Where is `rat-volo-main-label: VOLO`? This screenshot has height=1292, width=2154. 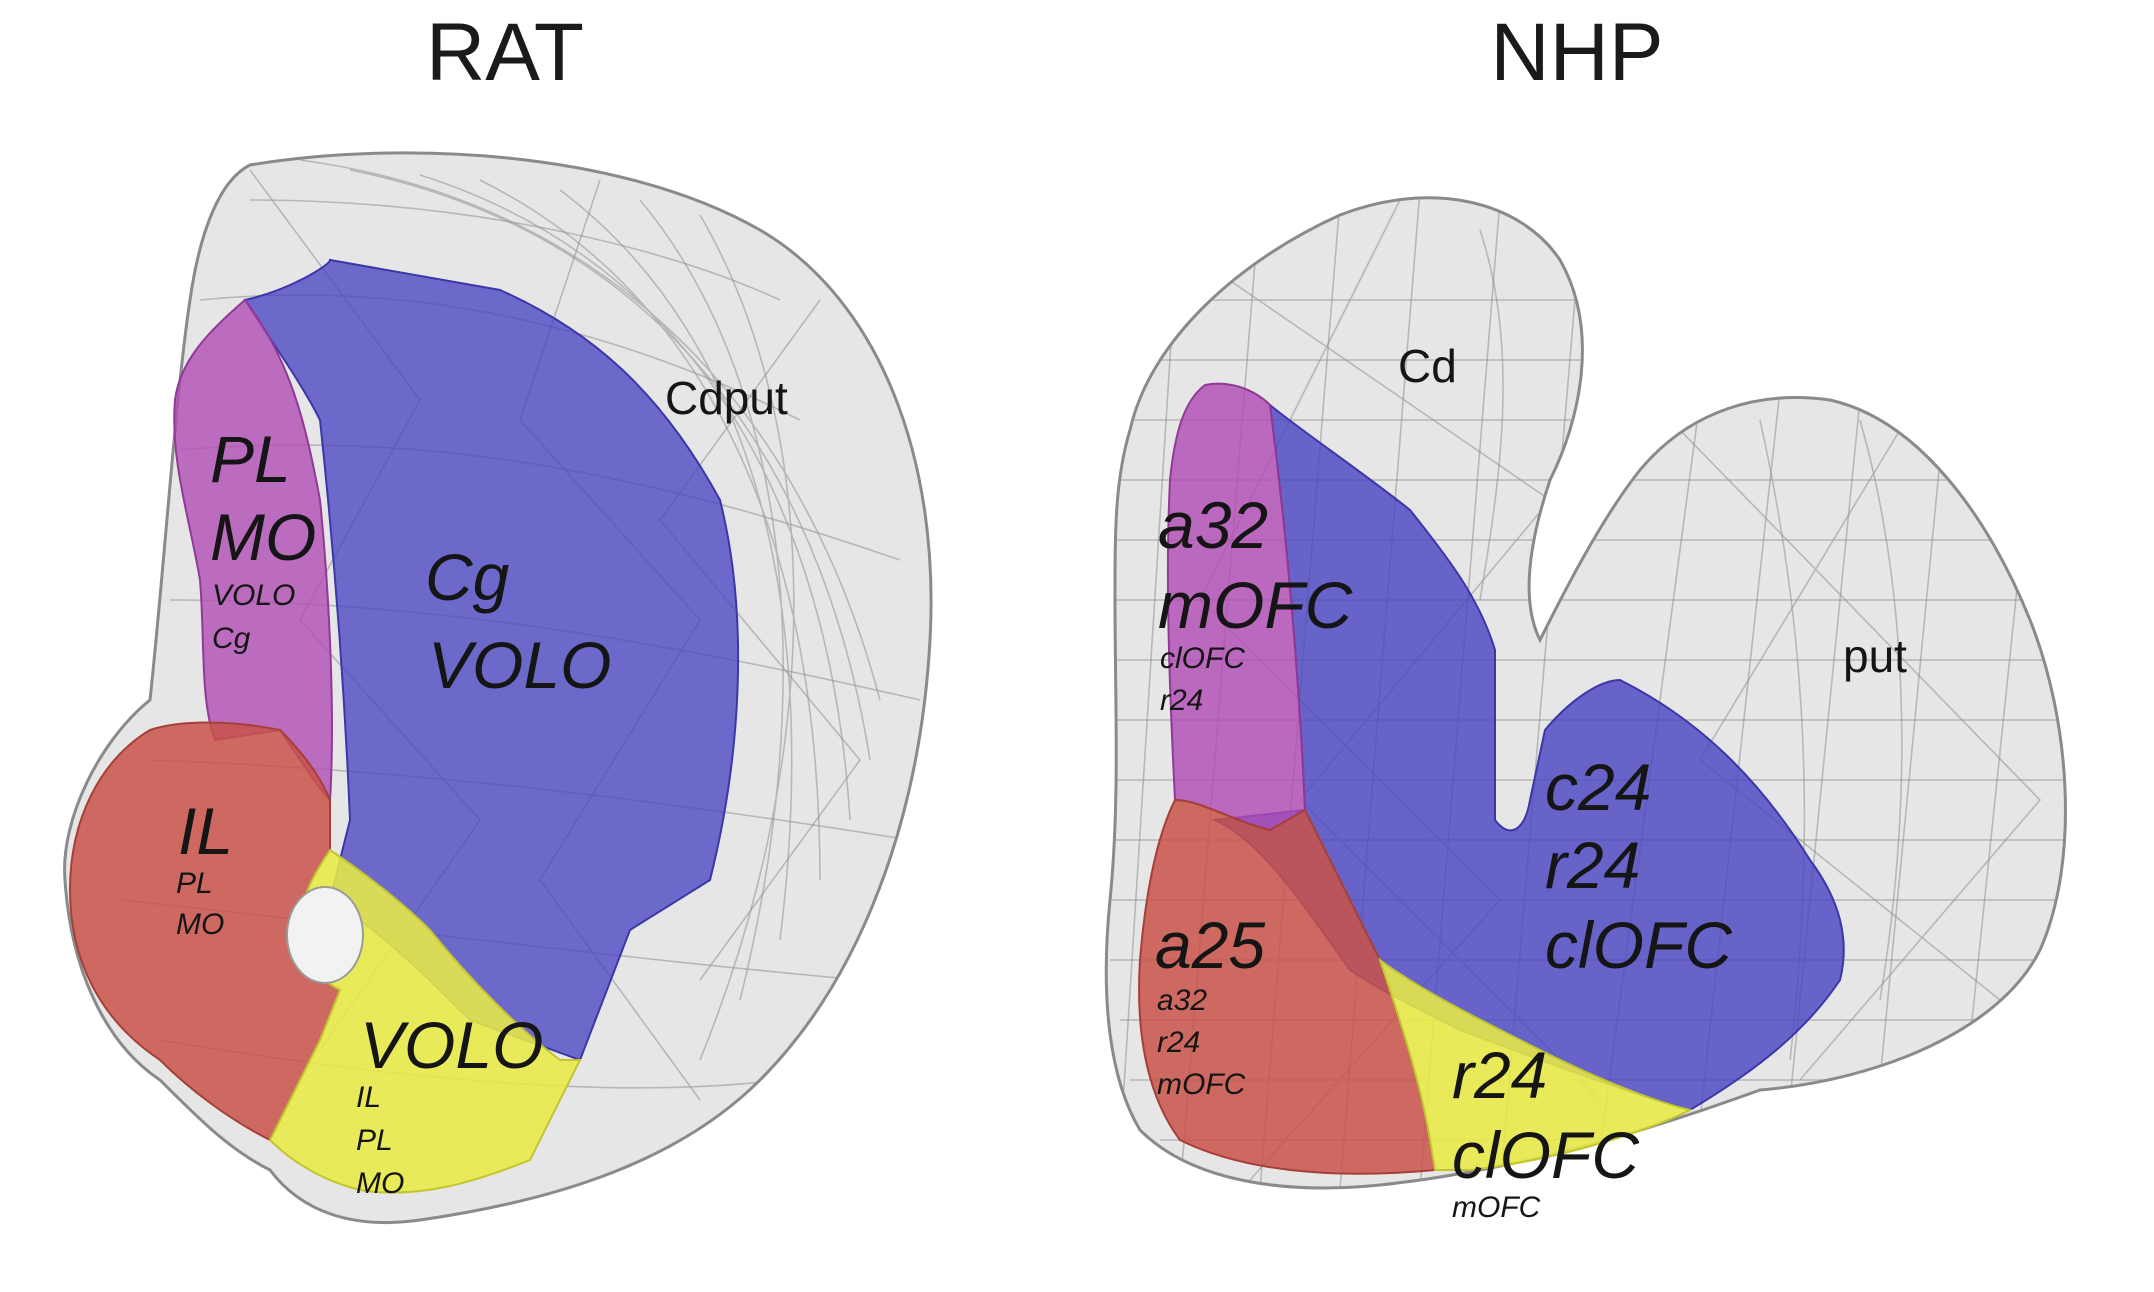
rat-volo-main-label: VOLO is located at coordinates (451, 1045).